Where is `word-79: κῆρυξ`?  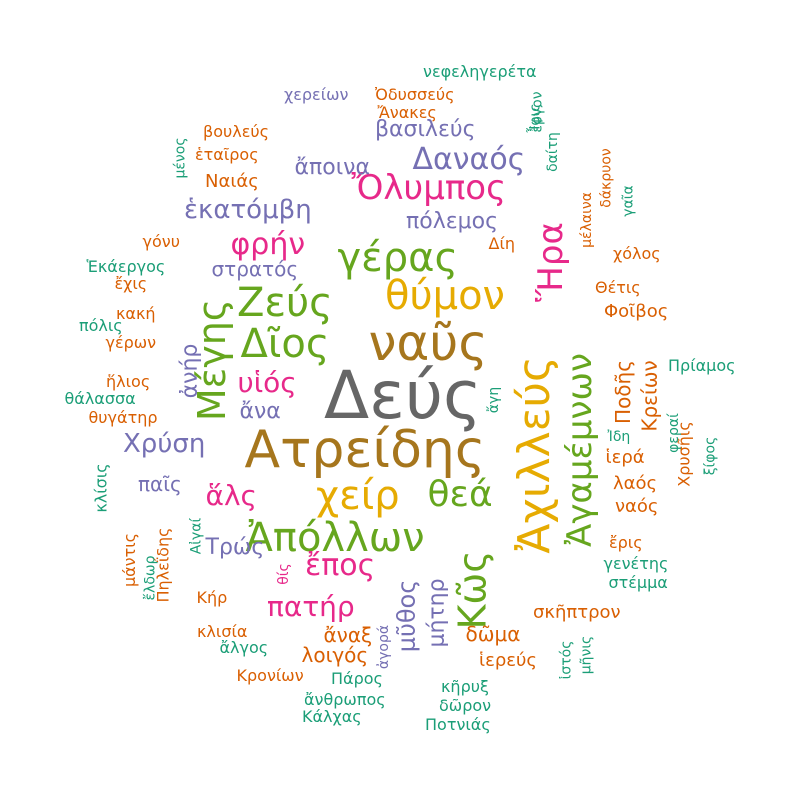 word-79: κῆρυξ is located at coordinates (465, 686).